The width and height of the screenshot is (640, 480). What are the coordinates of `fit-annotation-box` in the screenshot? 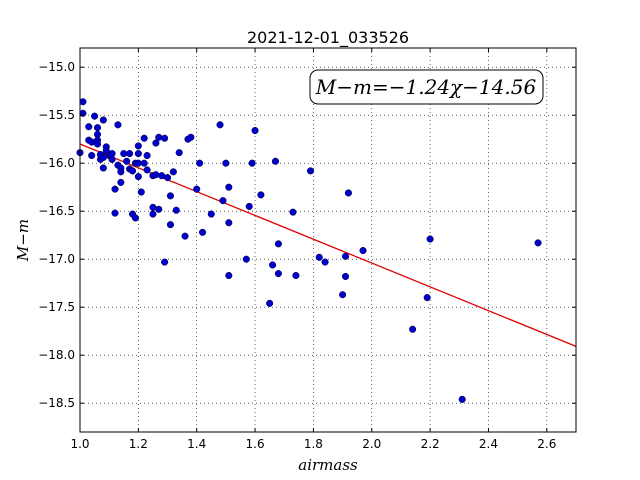 It's located at (426, 87).